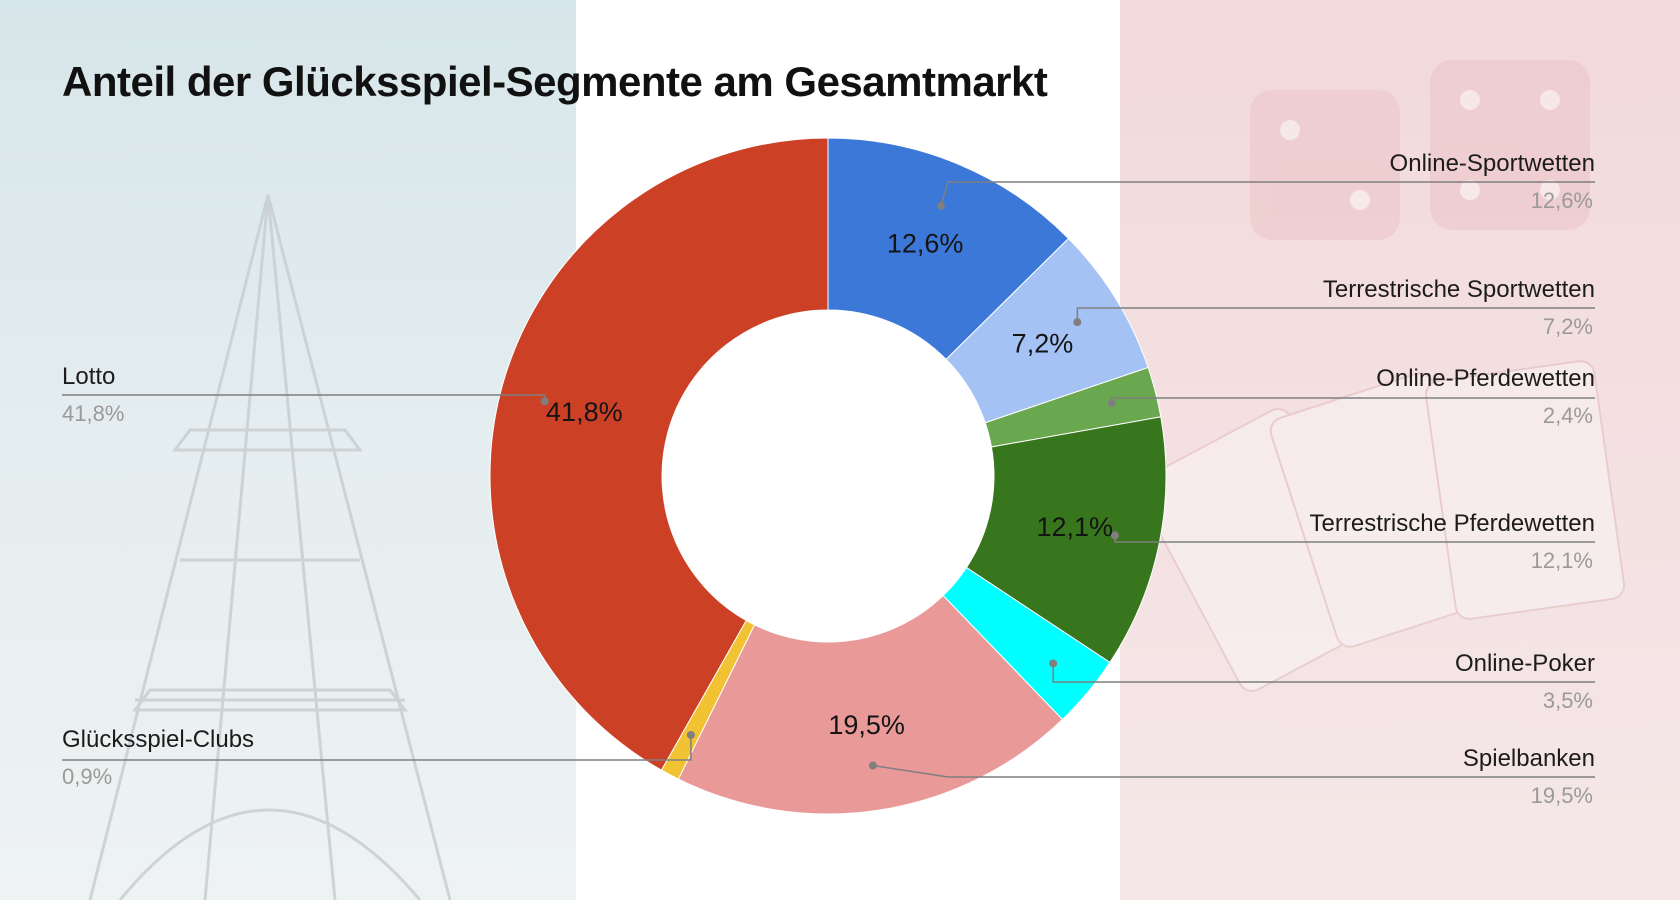  I want to click on leader-line-terrestrische-pferdewetten, so click(1352, 537).